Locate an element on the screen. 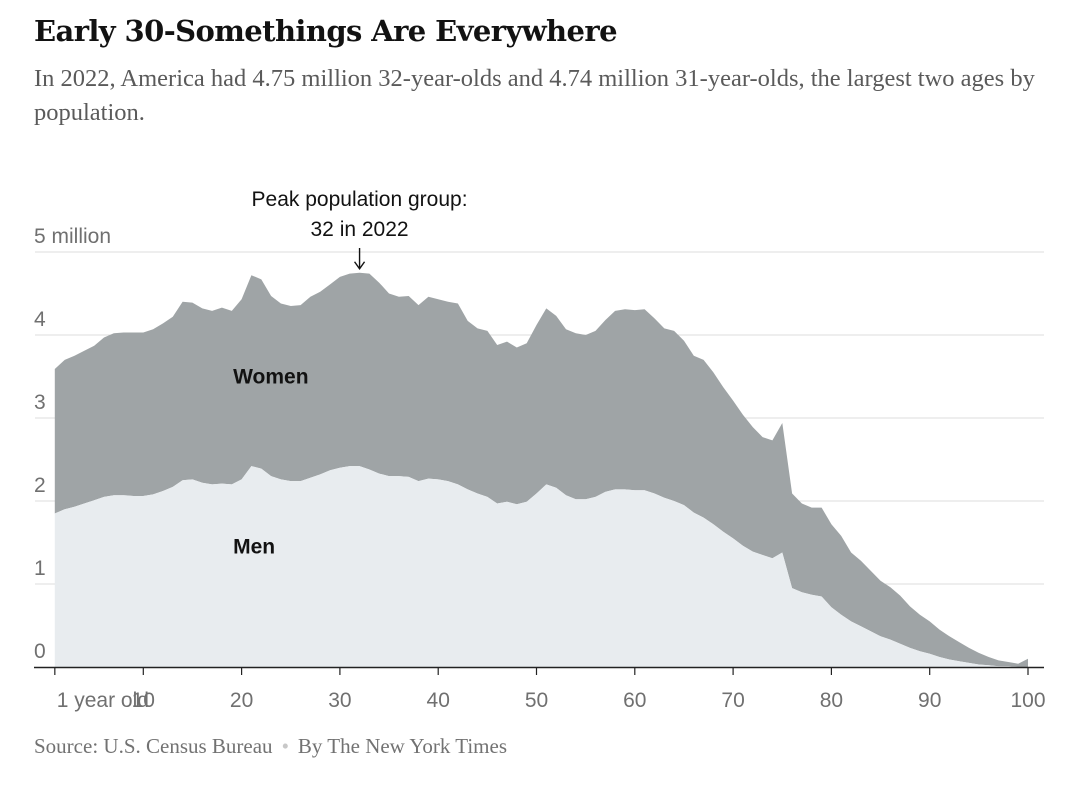 The image size is (1080, 790). annotation-arrowhead is located at coordinates (359, 265).